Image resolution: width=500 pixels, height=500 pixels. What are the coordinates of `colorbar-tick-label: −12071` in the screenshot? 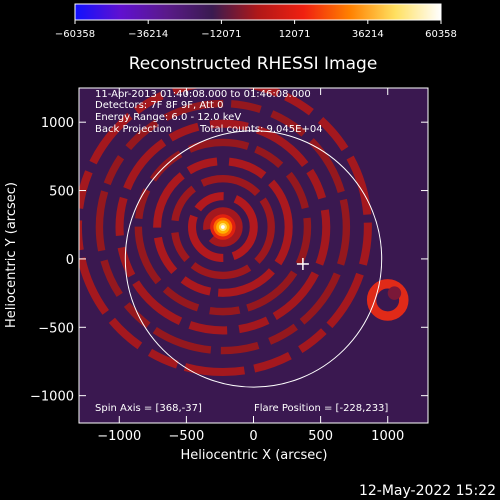 It's located at (221, 34).